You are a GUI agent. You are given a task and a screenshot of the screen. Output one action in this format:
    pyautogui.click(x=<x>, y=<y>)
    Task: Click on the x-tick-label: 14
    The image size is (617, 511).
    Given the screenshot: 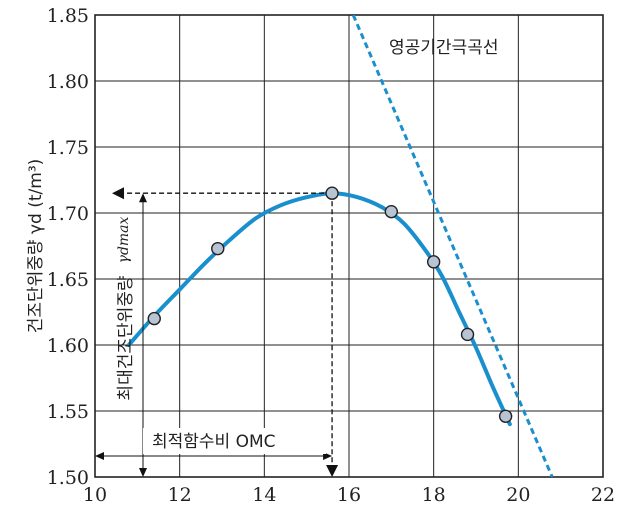 What is the action you would take?
    pyautogui.click(x=264, y=495)
    